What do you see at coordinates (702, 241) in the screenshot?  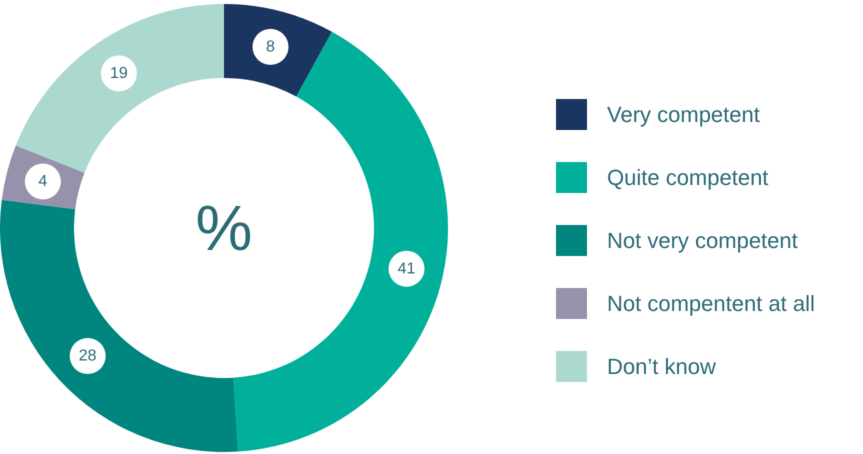 I see `legend-label: Not very competent` at bounding box center [702, 241].